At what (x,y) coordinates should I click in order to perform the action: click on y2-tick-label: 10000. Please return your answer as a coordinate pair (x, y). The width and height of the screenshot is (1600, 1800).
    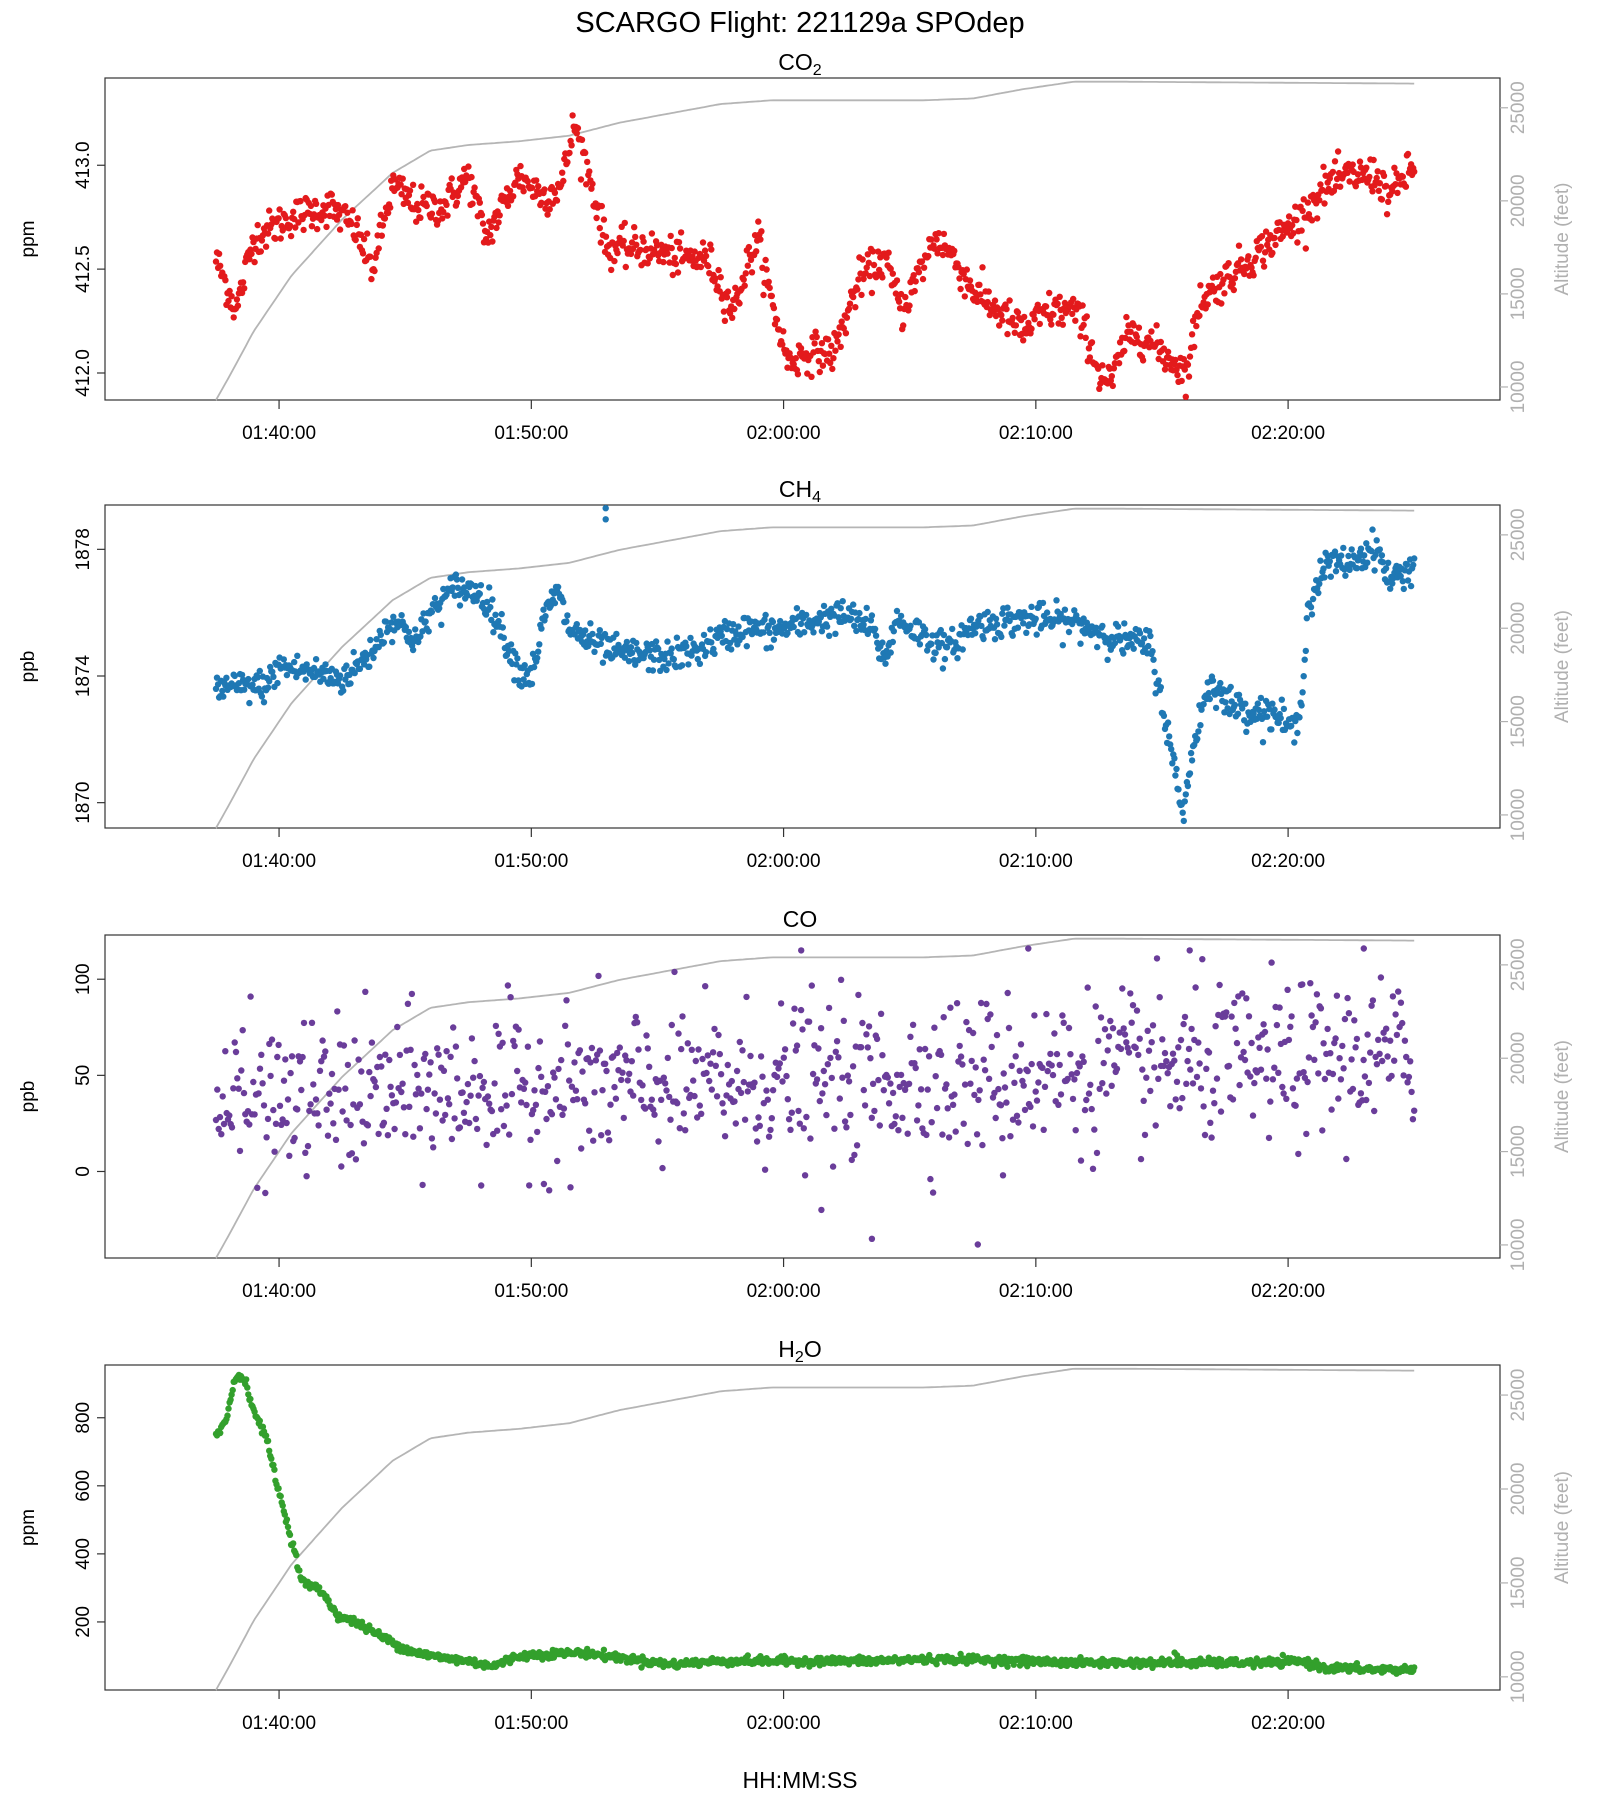
    Looking at the image, I should click on (1518, 1245).